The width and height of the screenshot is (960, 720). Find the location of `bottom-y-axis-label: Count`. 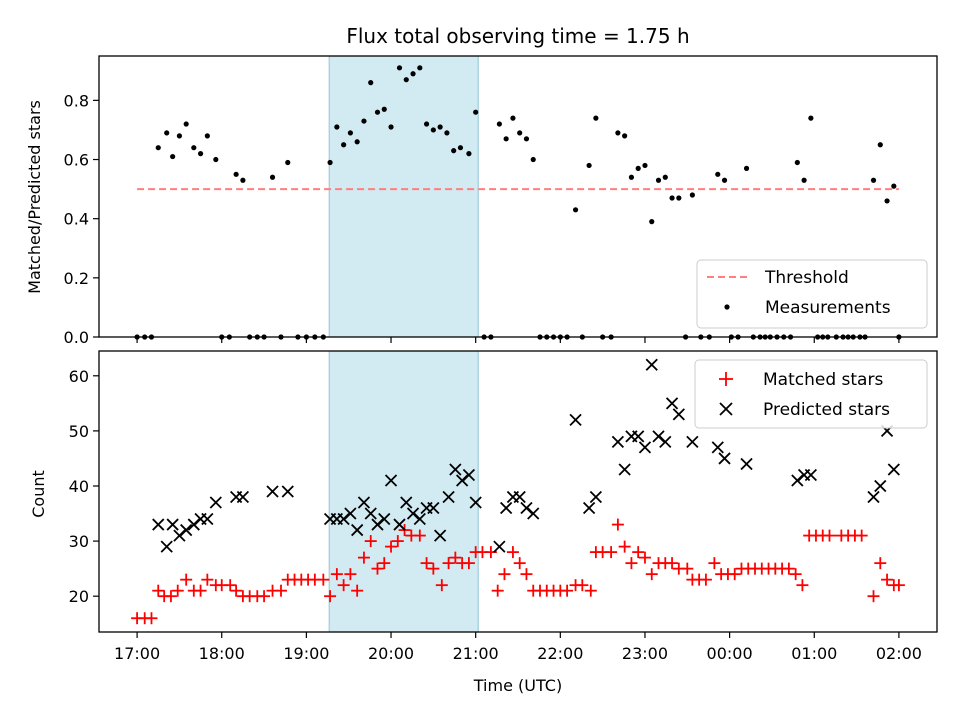

bottom-y-axis-label: Count is located at coordinates (38, 494).